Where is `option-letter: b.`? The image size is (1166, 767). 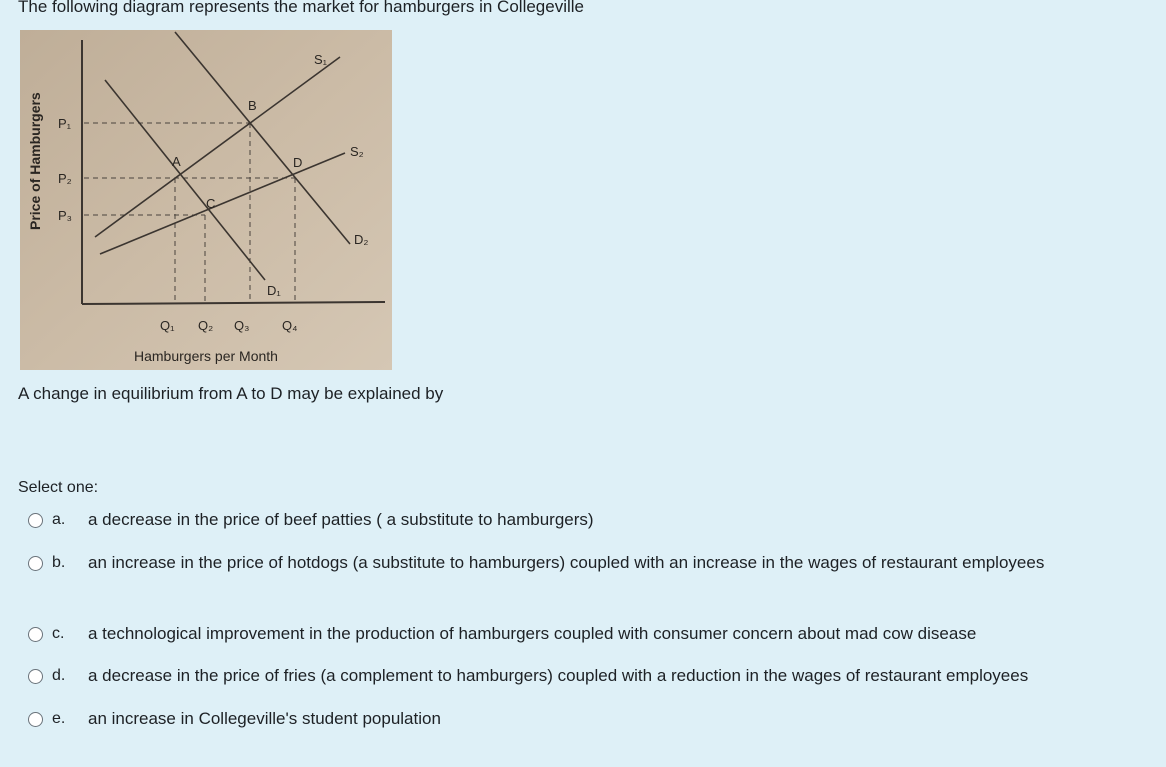
option-letter: b. is located at coordinates (59, 562).